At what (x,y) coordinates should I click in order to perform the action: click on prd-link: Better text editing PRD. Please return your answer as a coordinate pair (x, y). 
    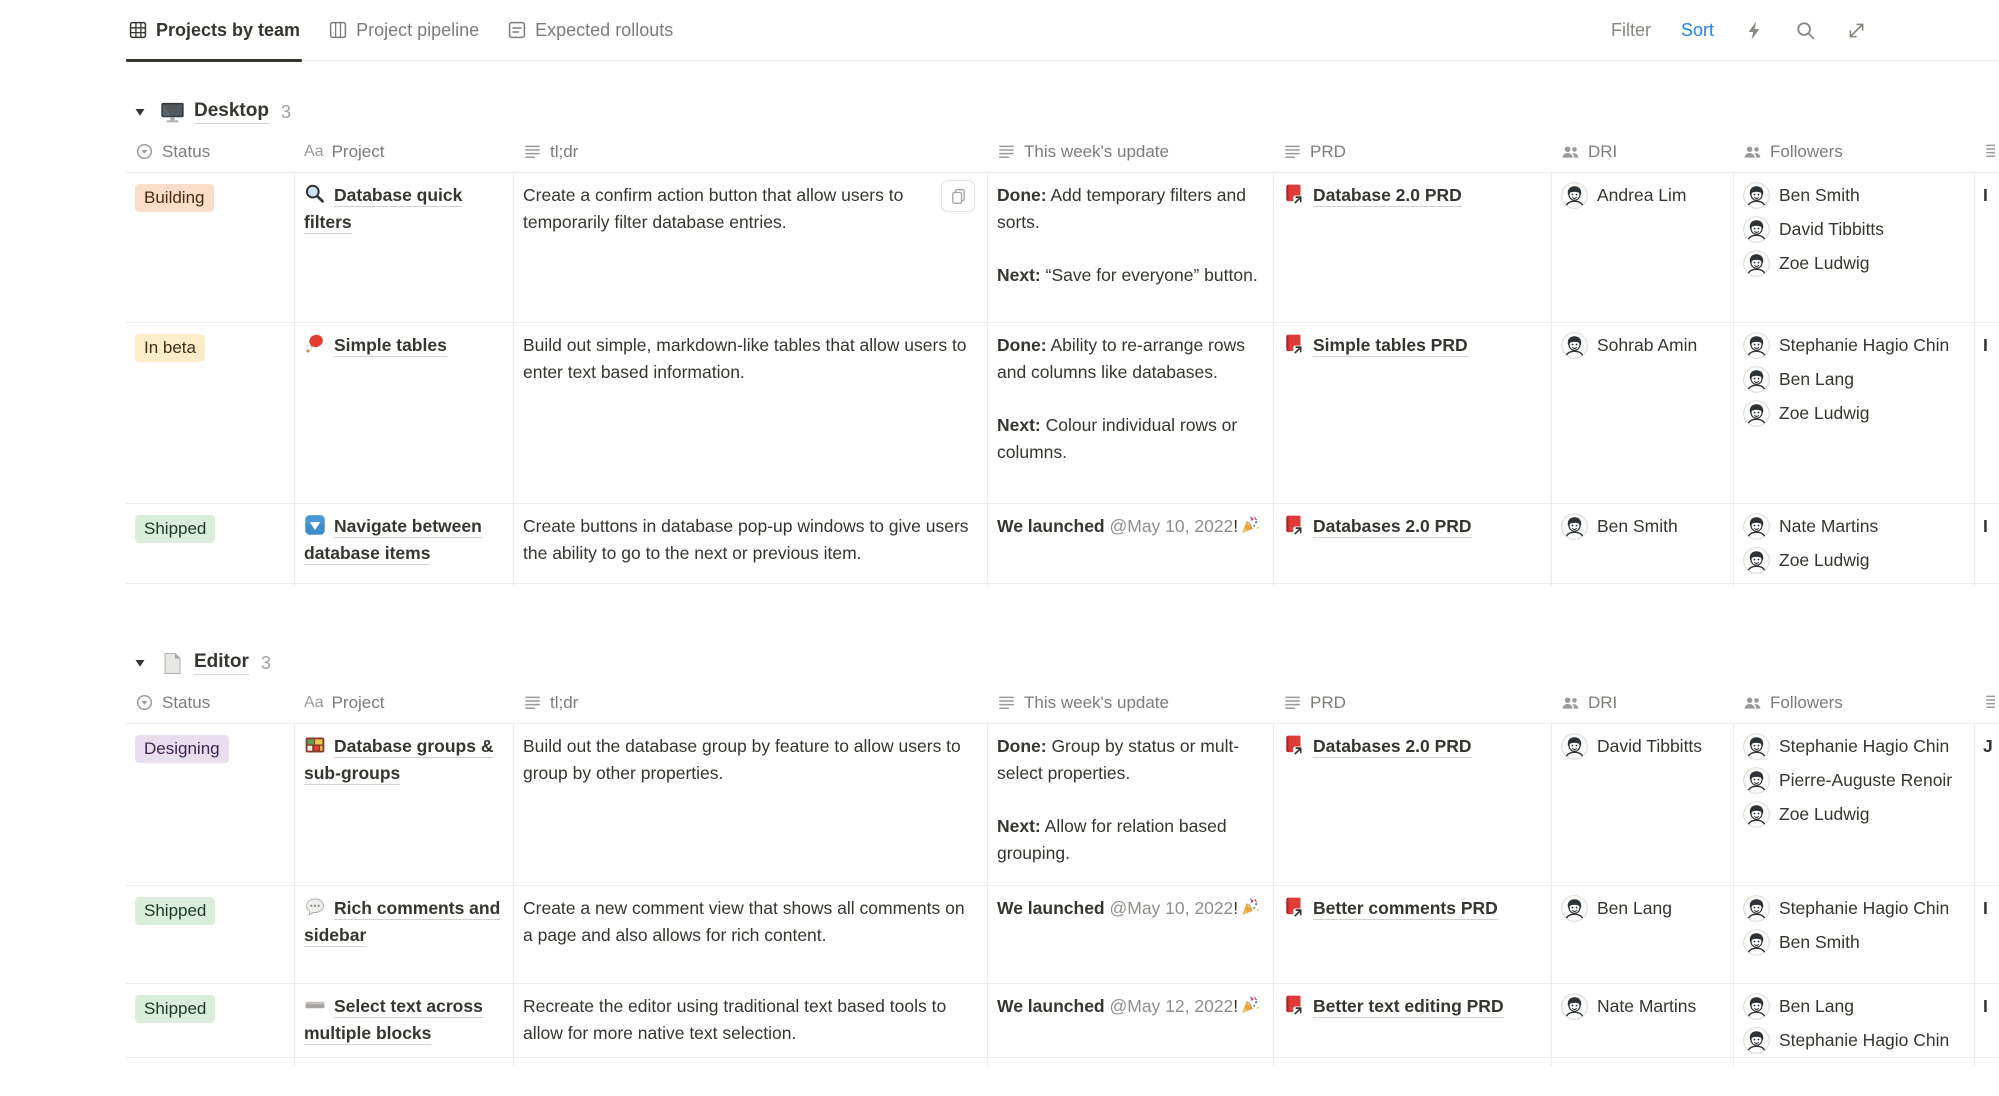
    Looking at the image, I should click on (1408, 1007).